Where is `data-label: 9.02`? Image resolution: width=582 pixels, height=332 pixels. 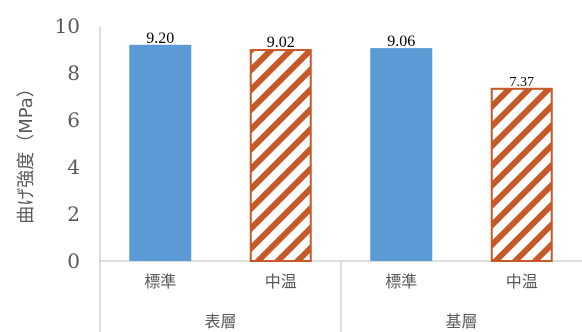 data-label: 9.02 is located at coordinates (281, 42).